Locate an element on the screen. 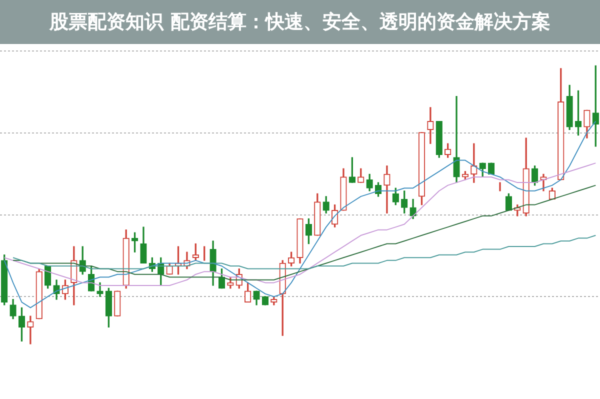 Image resolution: width=600 pixels, height=399 pixels. chart-title: 股票配资知识 配资结算：快速、安全、透明的资金解决方案 is located at coordinates (300, 22).